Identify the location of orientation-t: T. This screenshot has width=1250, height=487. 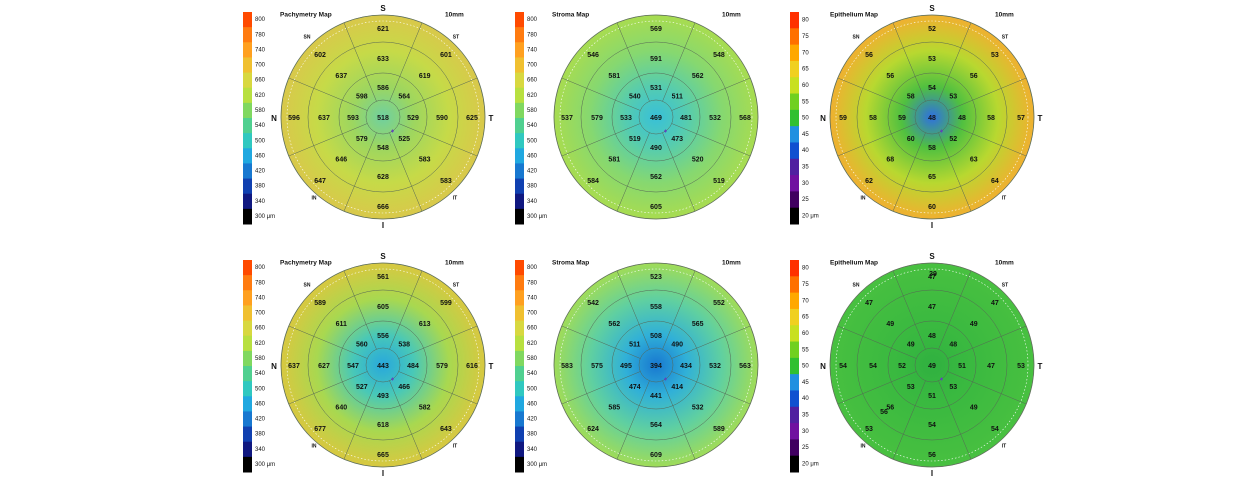
(491, 118).